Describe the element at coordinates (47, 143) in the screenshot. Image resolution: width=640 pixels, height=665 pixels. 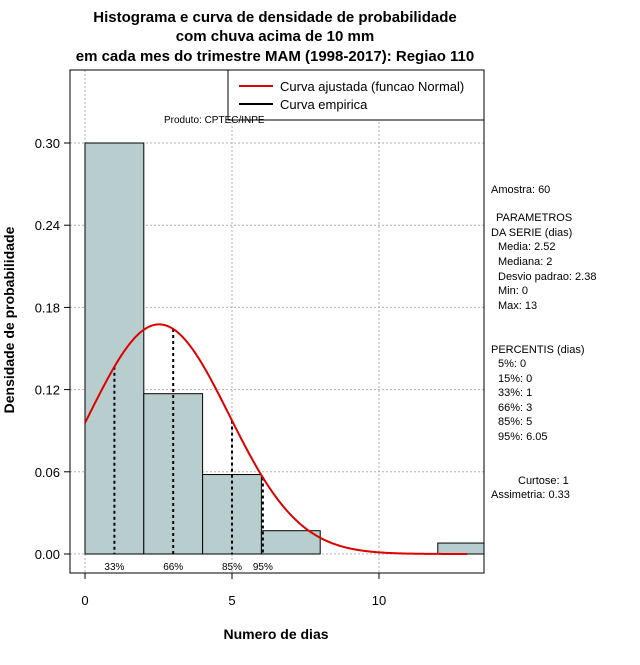
I see `y-tick-label-5: 0.30` at that location.